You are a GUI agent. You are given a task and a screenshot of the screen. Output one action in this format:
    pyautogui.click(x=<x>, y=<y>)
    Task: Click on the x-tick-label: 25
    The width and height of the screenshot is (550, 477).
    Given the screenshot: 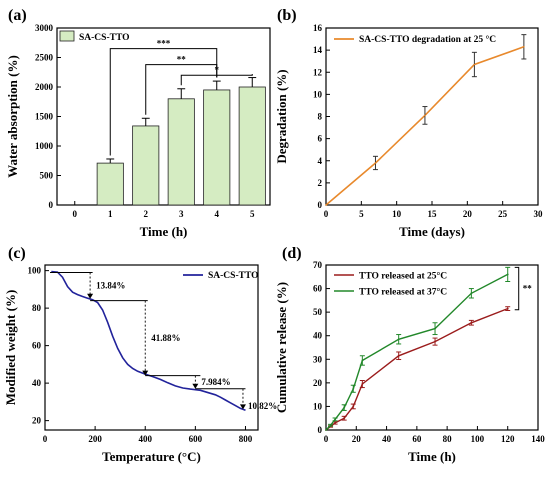 What is the action you would take?
    pyautogui.click(x=503, y=214)
    